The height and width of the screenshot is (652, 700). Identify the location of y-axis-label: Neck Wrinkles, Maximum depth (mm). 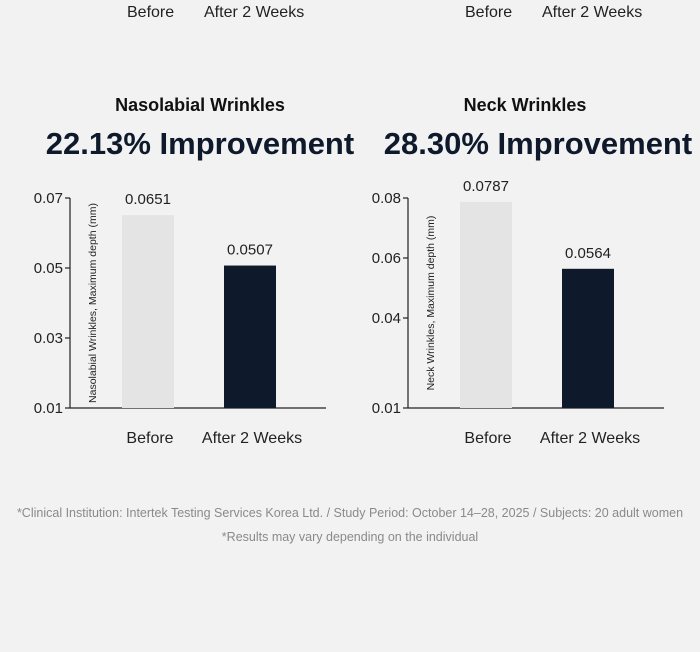
(431, 303).